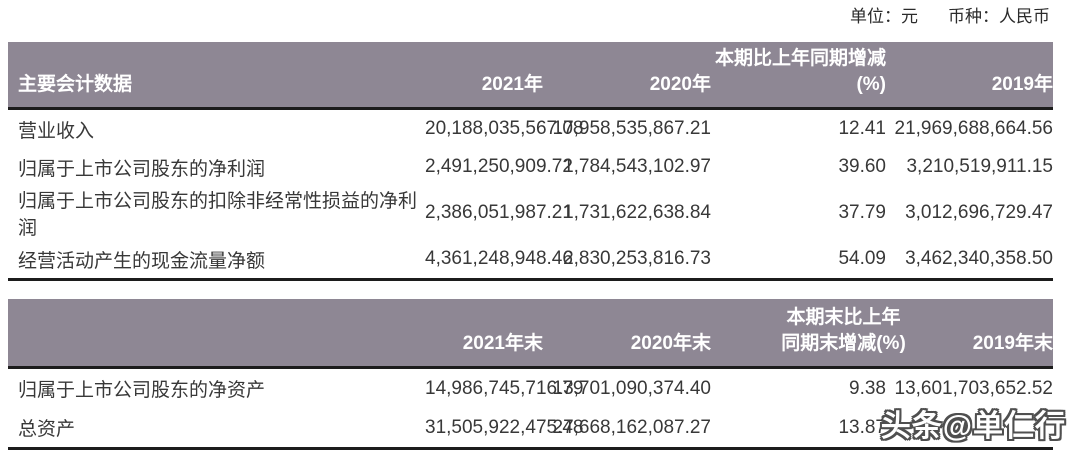 The image size is (1080, 453). Describe the element at coordinates (862, 212) in the screenshot. I see `value-change-pct: 37.79` at that location.